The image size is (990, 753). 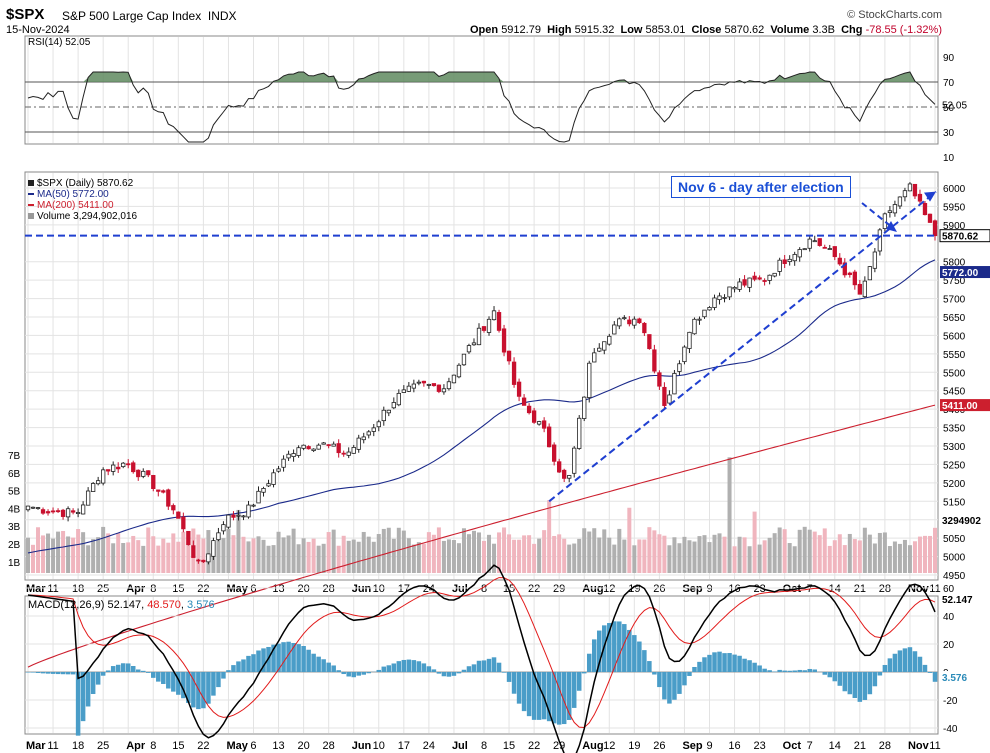 What do you see at coordinates (278, 746) in the screenshot?
I see `x-tick-label: 13` at bounding box center [278, 746].